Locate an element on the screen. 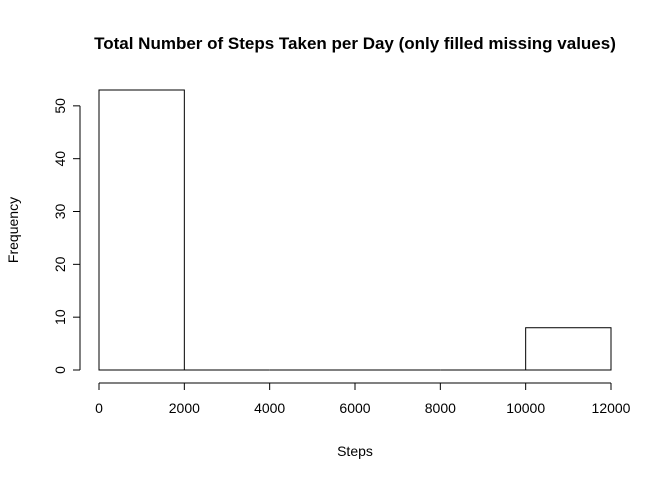 The height and width of the screenshot is (480, 672). x-tick-label: 6000 is located at coordinates (354, 408).